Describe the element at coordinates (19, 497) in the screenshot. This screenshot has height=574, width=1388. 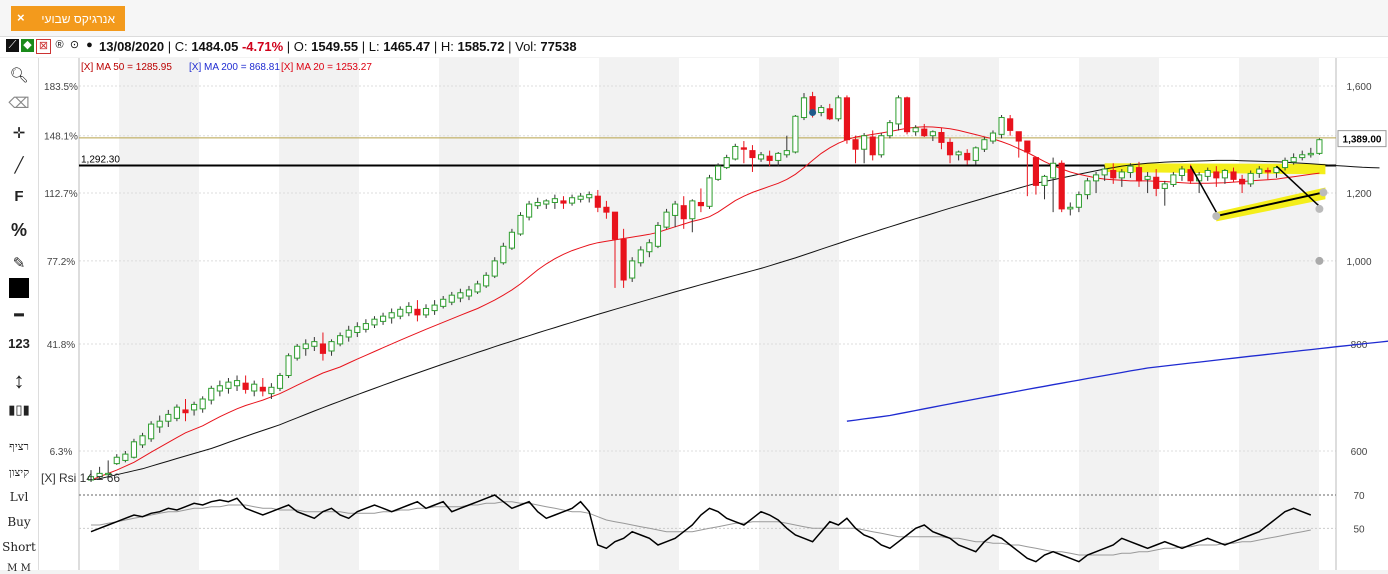
I see `lvl-button: Lvl` at that location.